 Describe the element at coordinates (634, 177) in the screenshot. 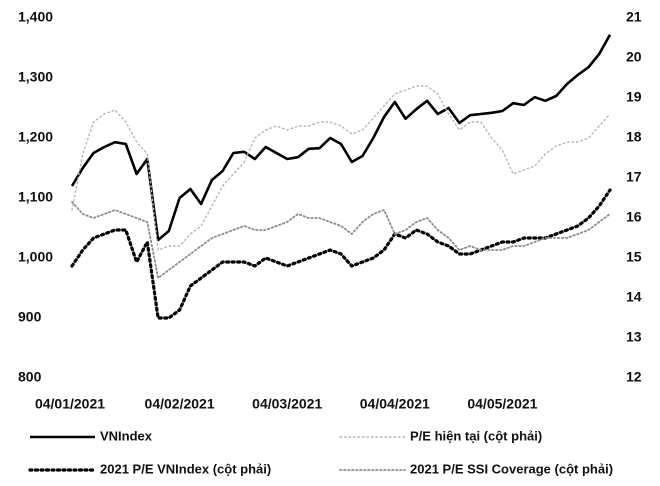

I see `y2-tick-label: 17` at that location.